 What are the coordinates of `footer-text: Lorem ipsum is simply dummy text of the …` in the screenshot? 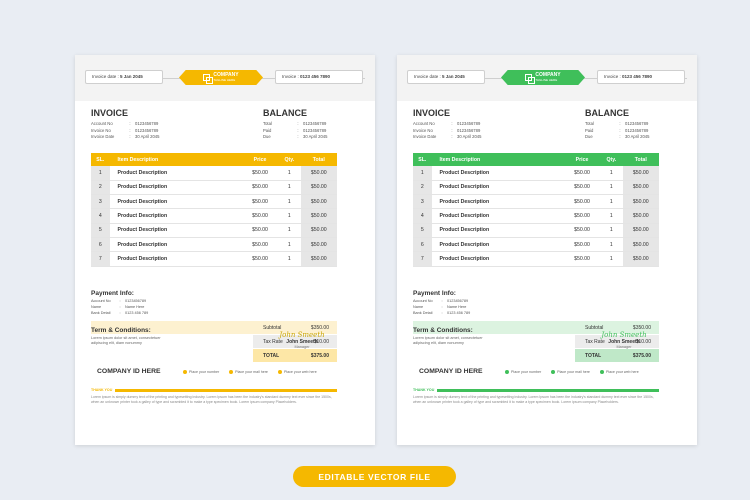 It's located at (533, 399).